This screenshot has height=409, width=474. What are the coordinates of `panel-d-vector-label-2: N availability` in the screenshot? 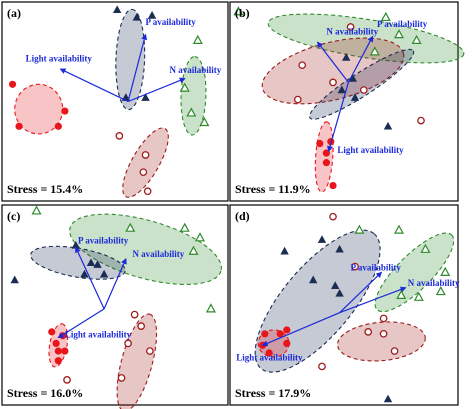 It's located at (434, 283).